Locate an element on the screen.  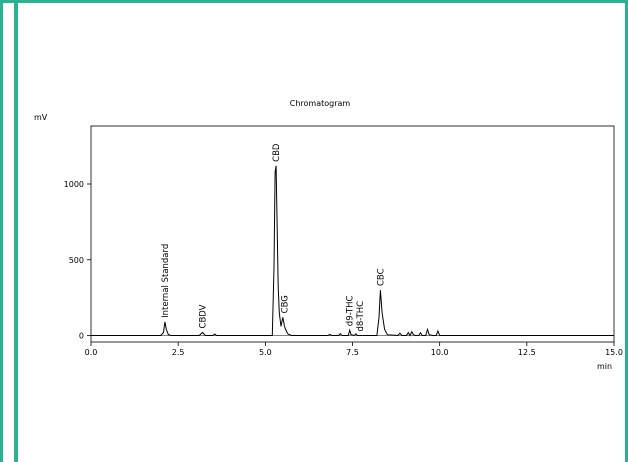
peak-label: d9-THC is located at coordinates (351, 311).